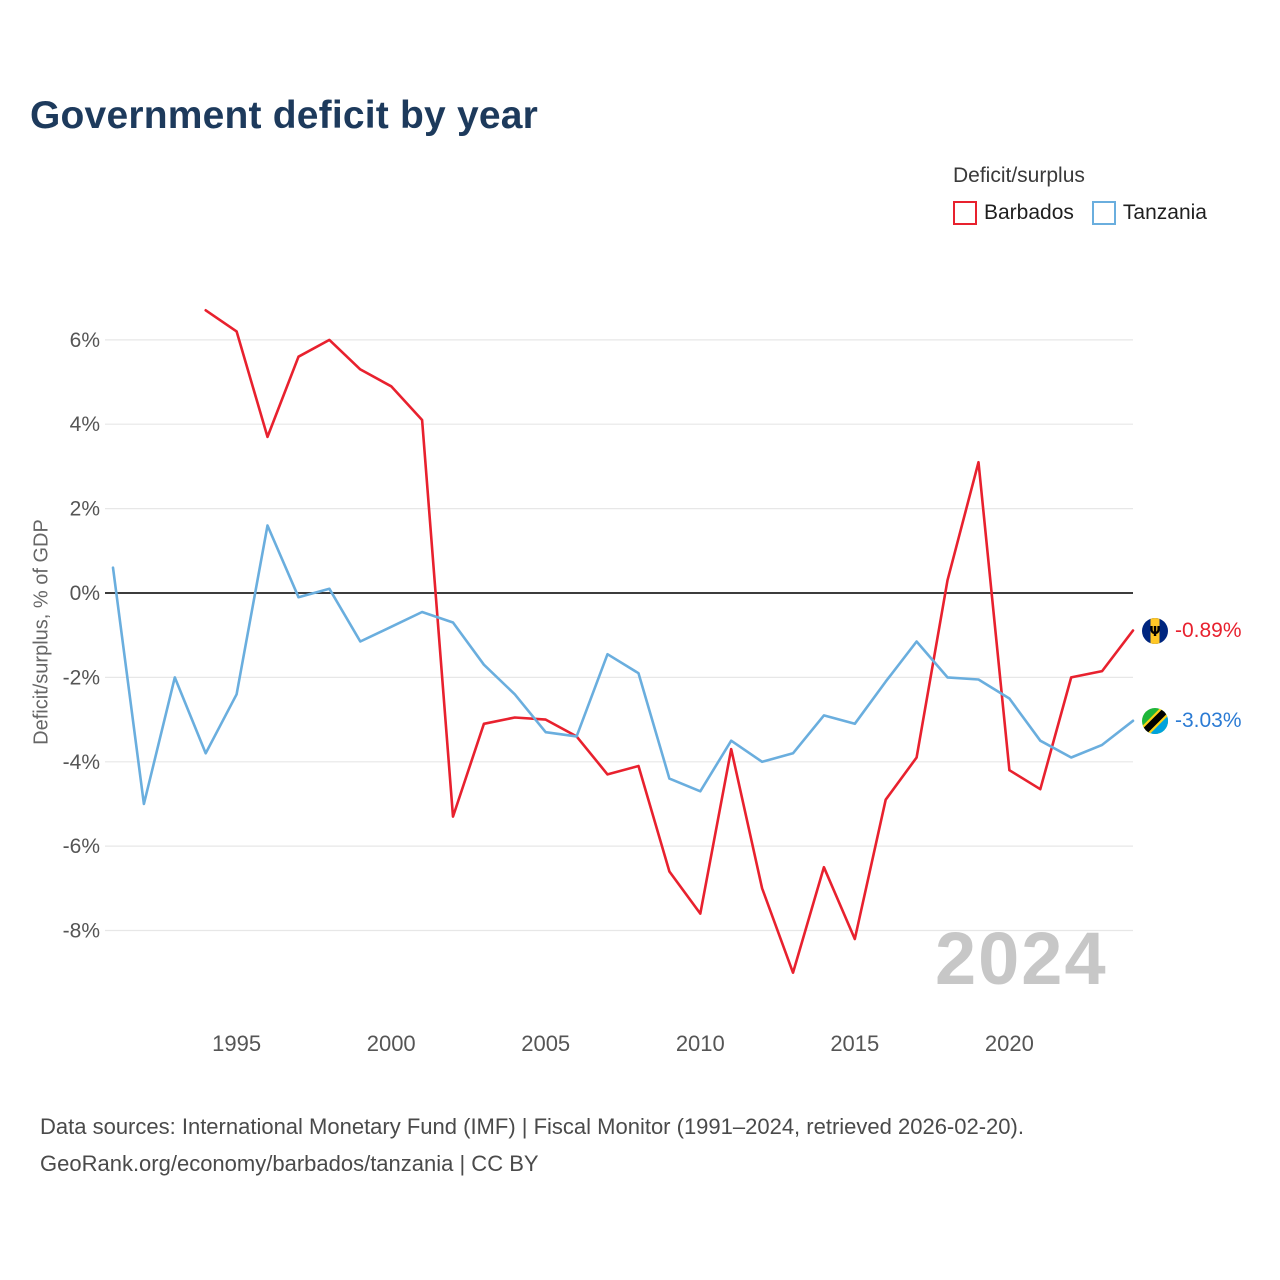 This screenshot has height=1280, width=1280. Describe the element at coordinates (284, 115) in the screenshot. I see `page-title: Government deficit by year` at that location.